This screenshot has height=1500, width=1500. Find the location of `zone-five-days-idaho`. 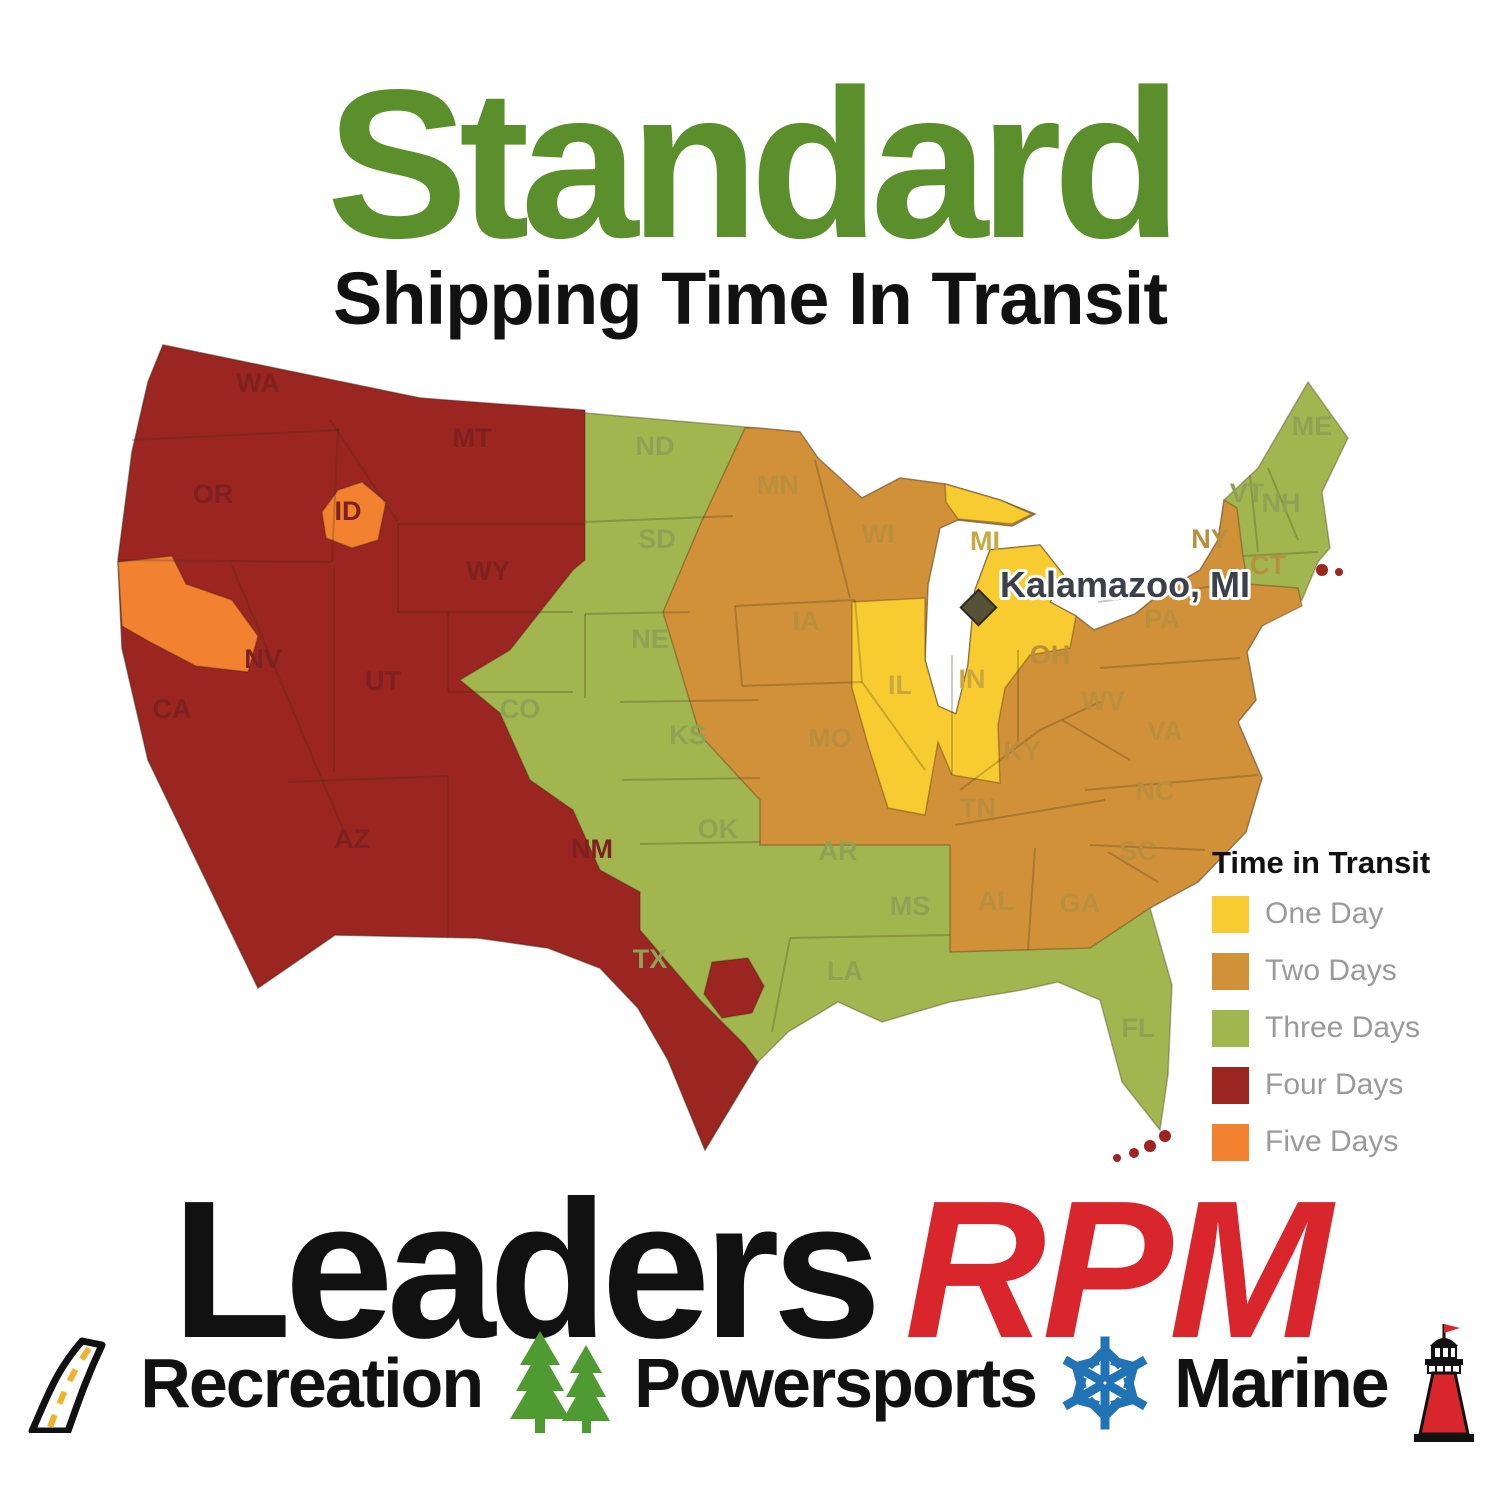

zone-five-days-idaho is located at coordinates (354, 515).